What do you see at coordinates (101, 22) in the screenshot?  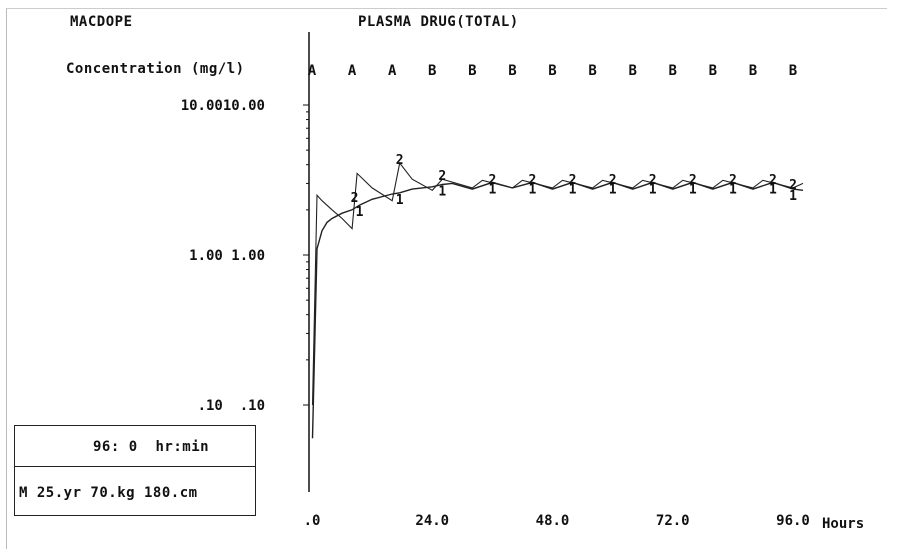 I see `program-name: MACDOPE` at bounding box center [101, 22].